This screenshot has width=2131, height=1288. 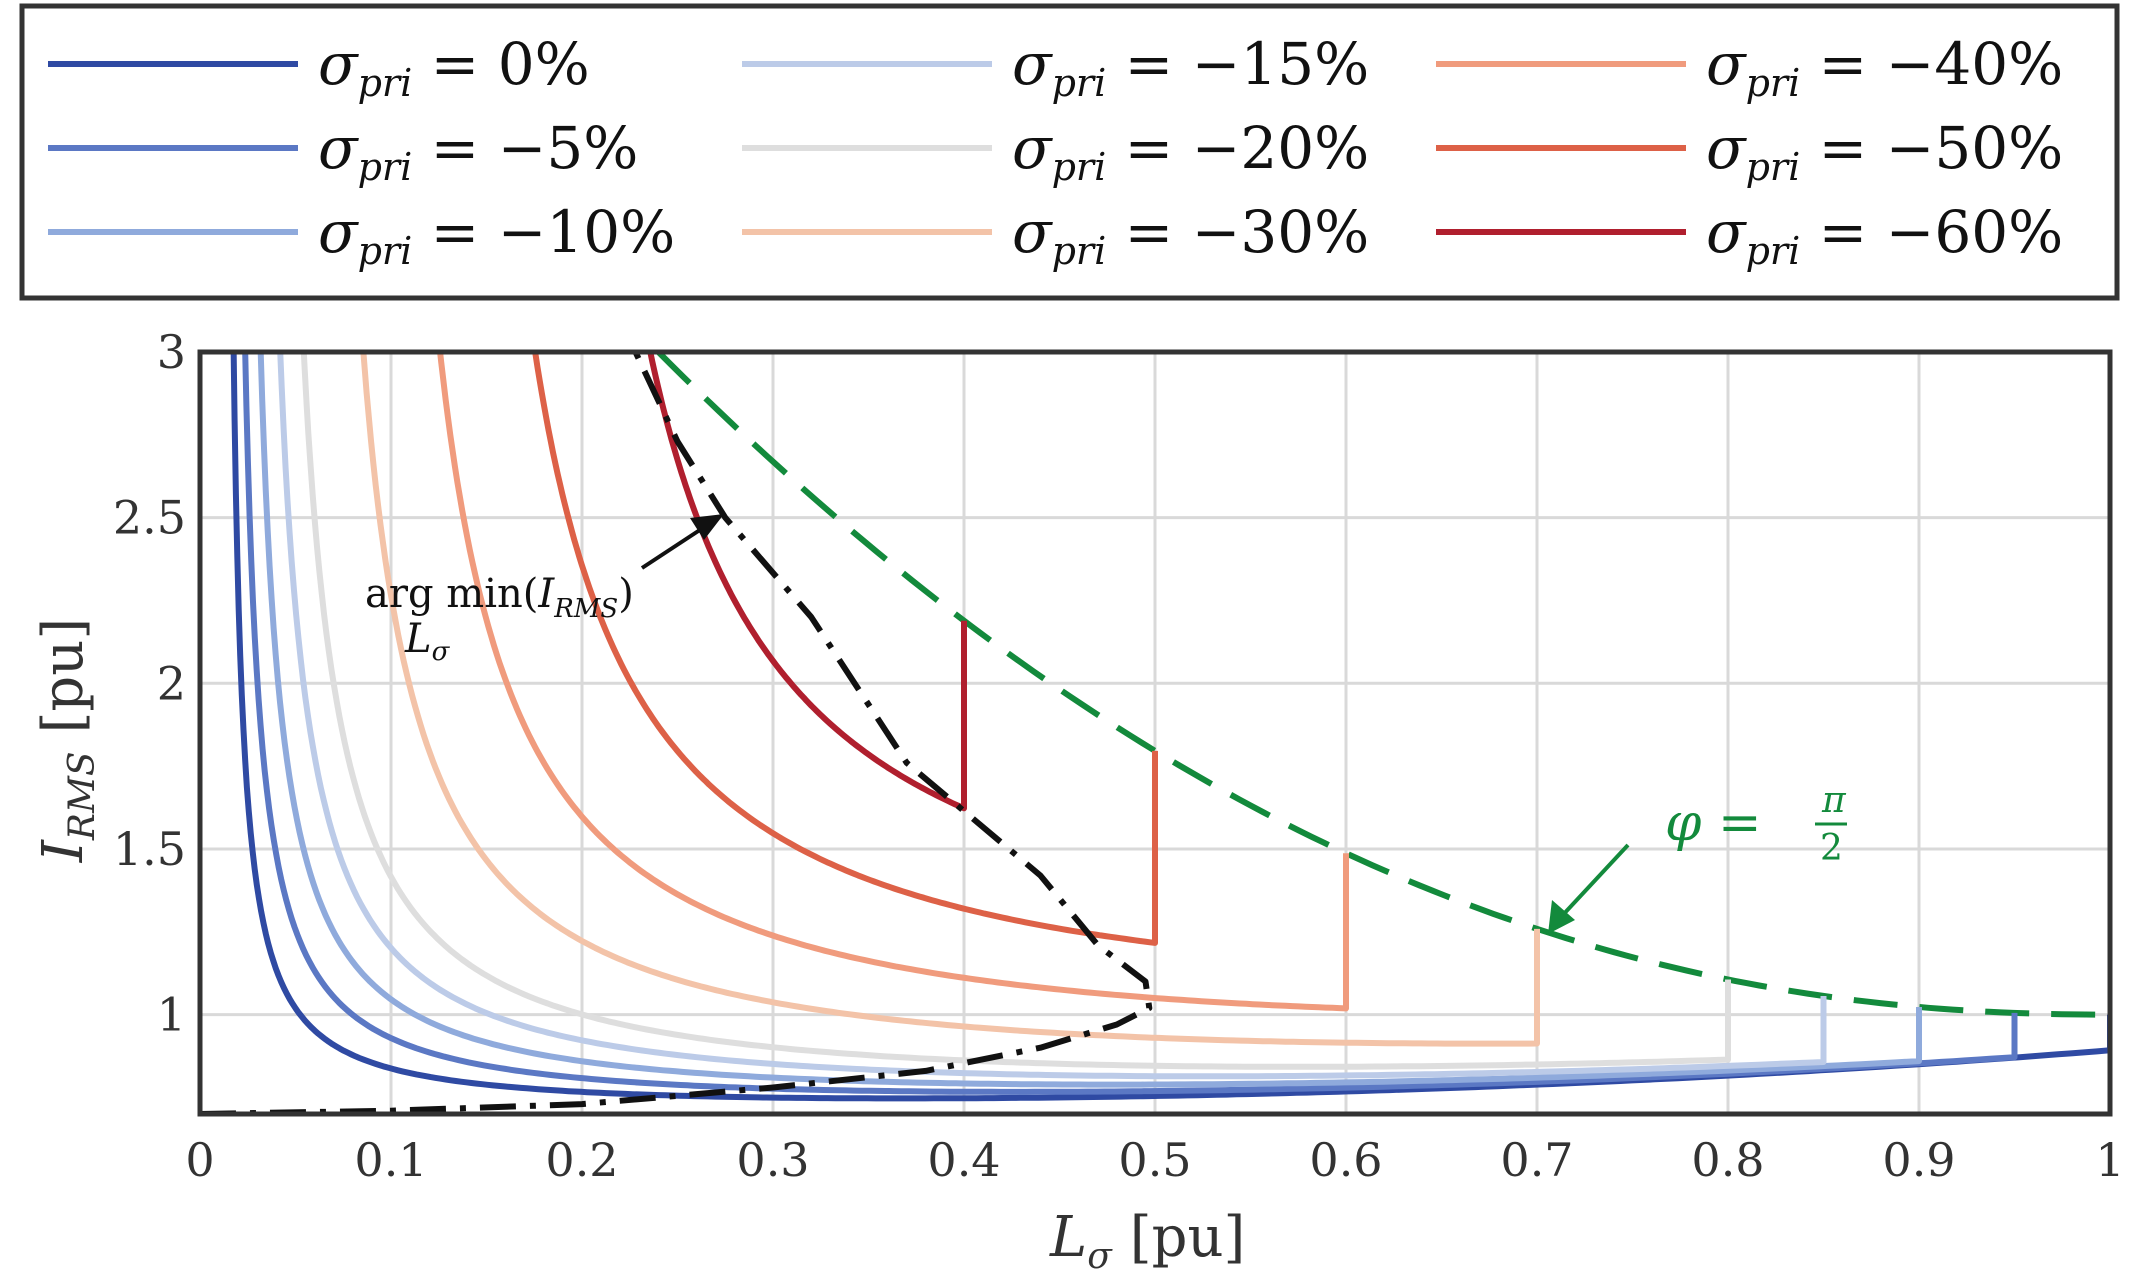 I want to click on argmin-annotation: arg min(IRMS) Lσ, so click(x=544, y=590).